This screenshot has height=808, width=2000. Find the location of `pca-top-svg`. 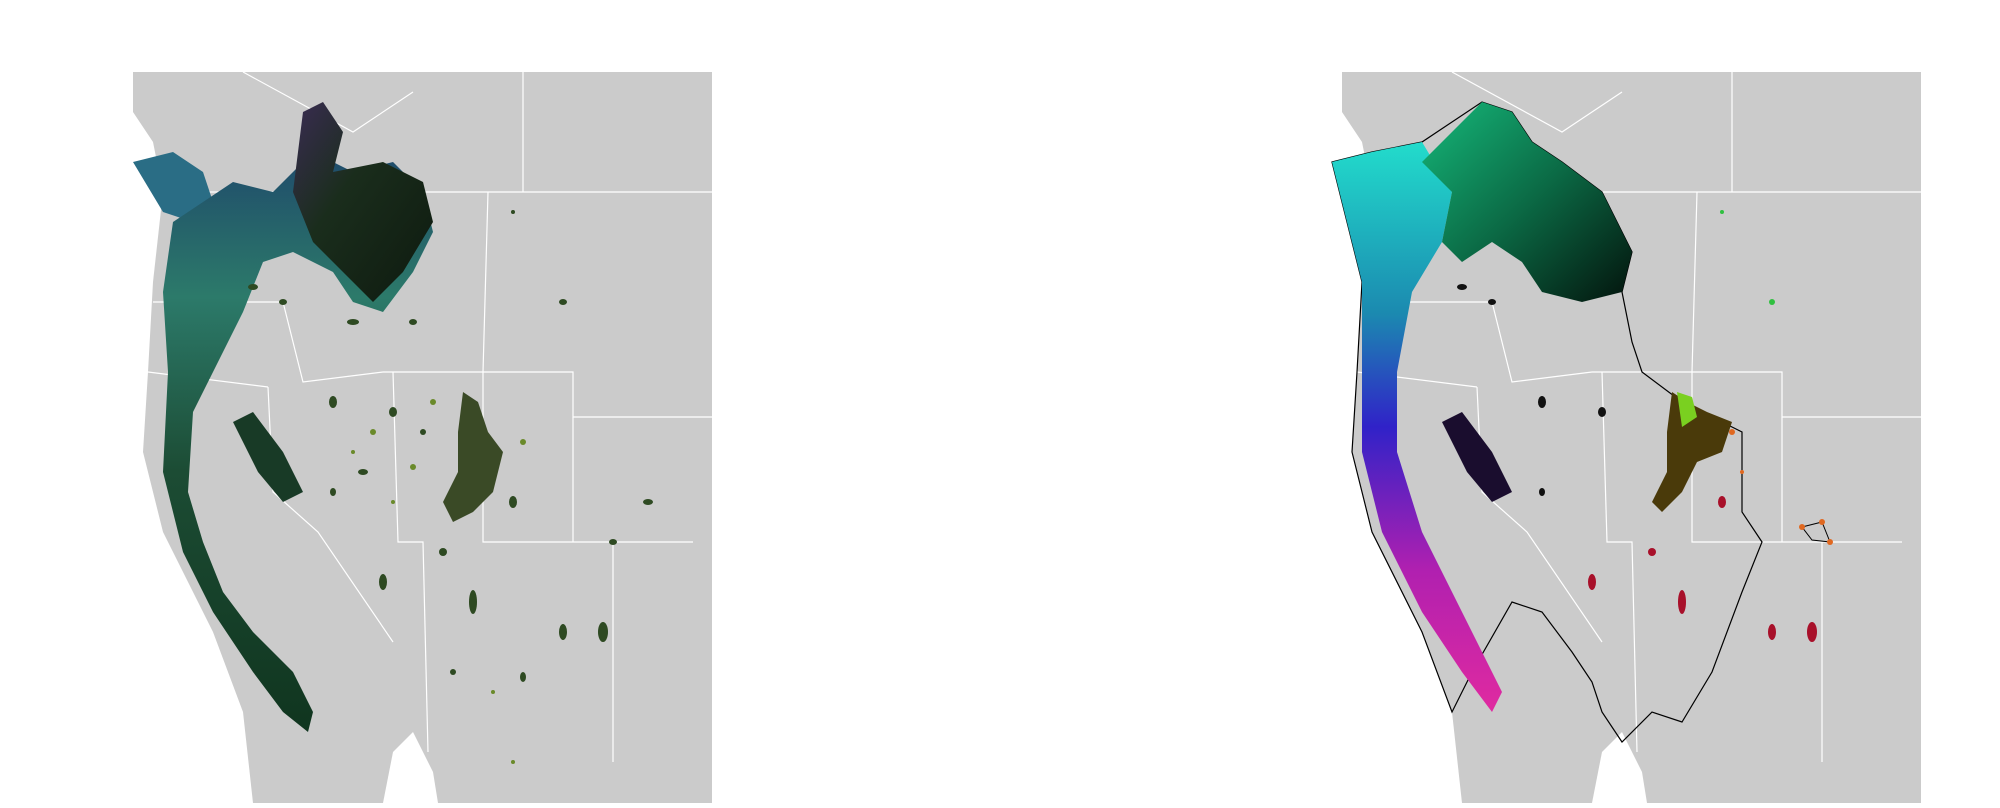

pca-top-svg is located at coordinates (1010, 255).